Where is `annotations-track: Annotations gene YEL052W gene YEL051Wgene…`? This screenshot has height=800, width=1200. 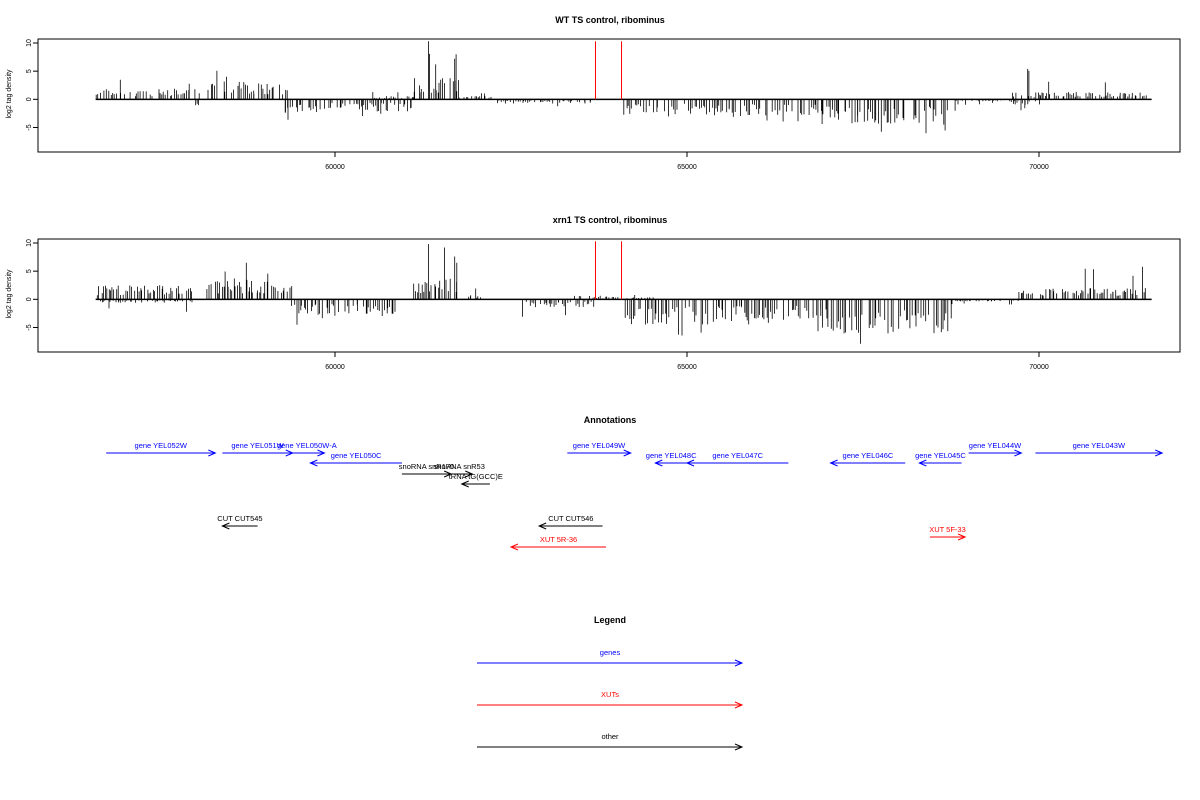 annotations-track: Annotations gene YEL052W gene YEL051Wgene… is located at coordinates (635, 483).